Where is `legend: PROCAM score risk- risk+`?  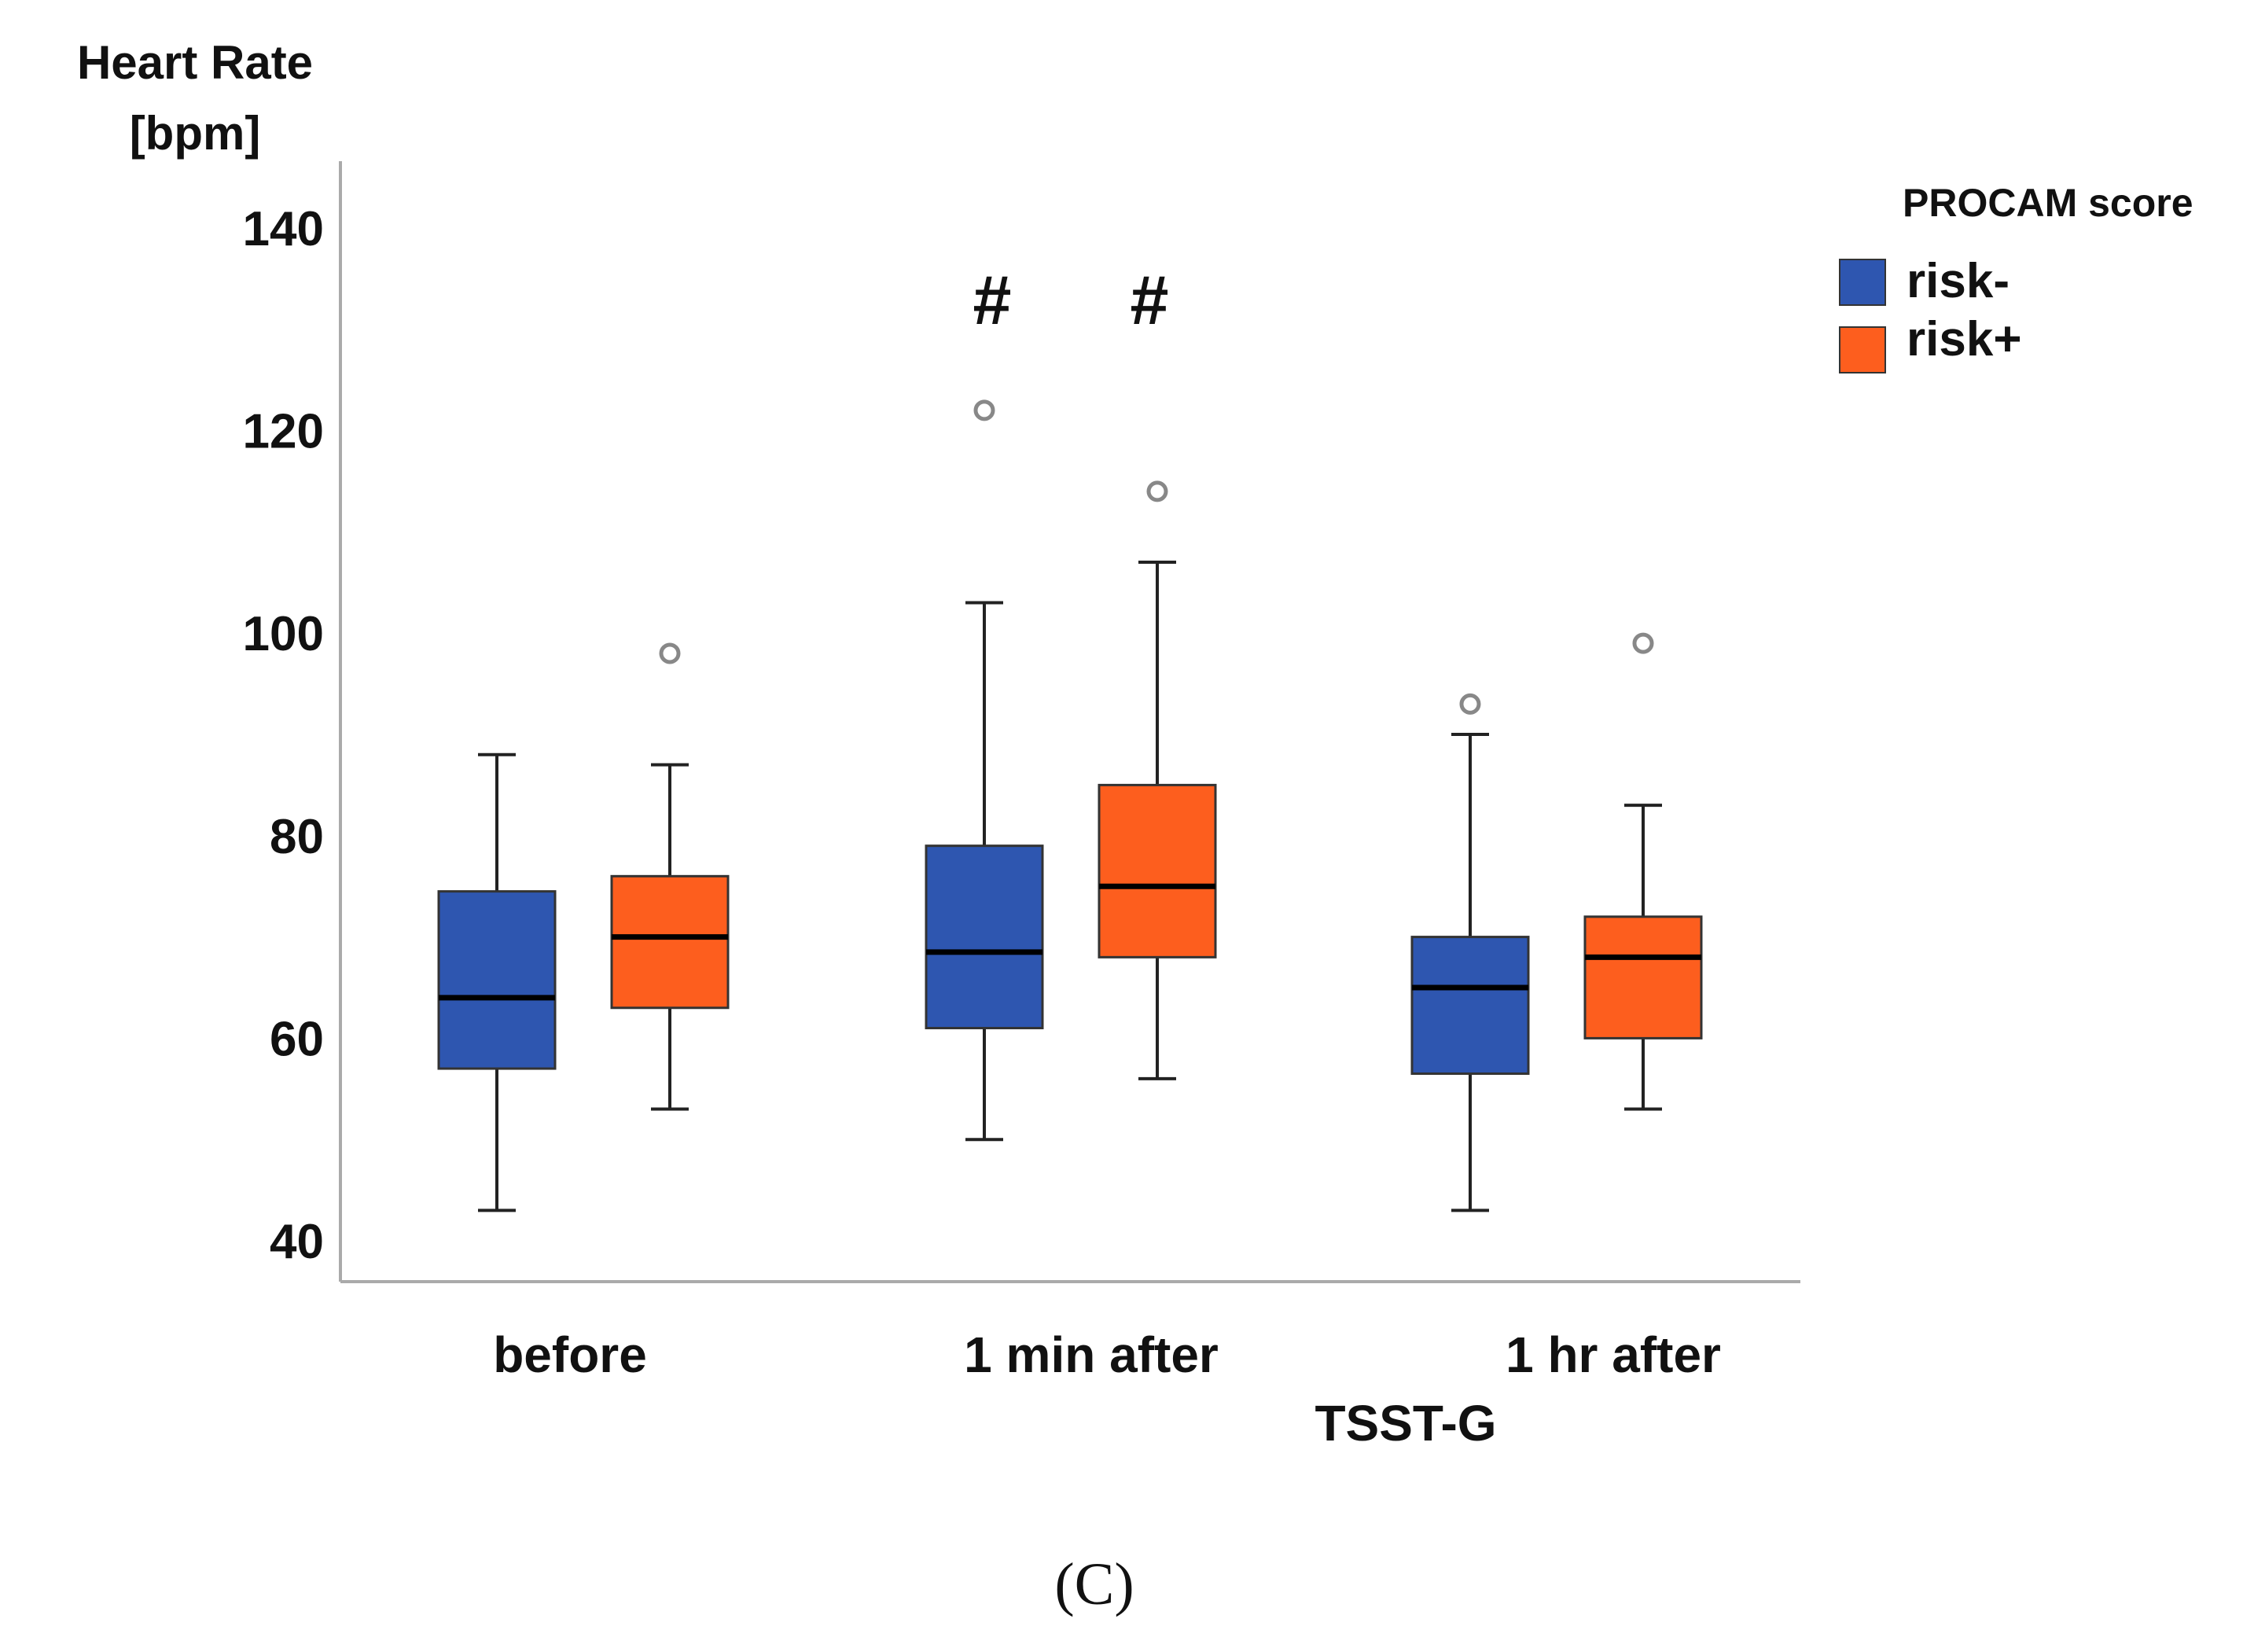 legend: PROCAM score risk- risk+ is located at coordinates (2016, 277).